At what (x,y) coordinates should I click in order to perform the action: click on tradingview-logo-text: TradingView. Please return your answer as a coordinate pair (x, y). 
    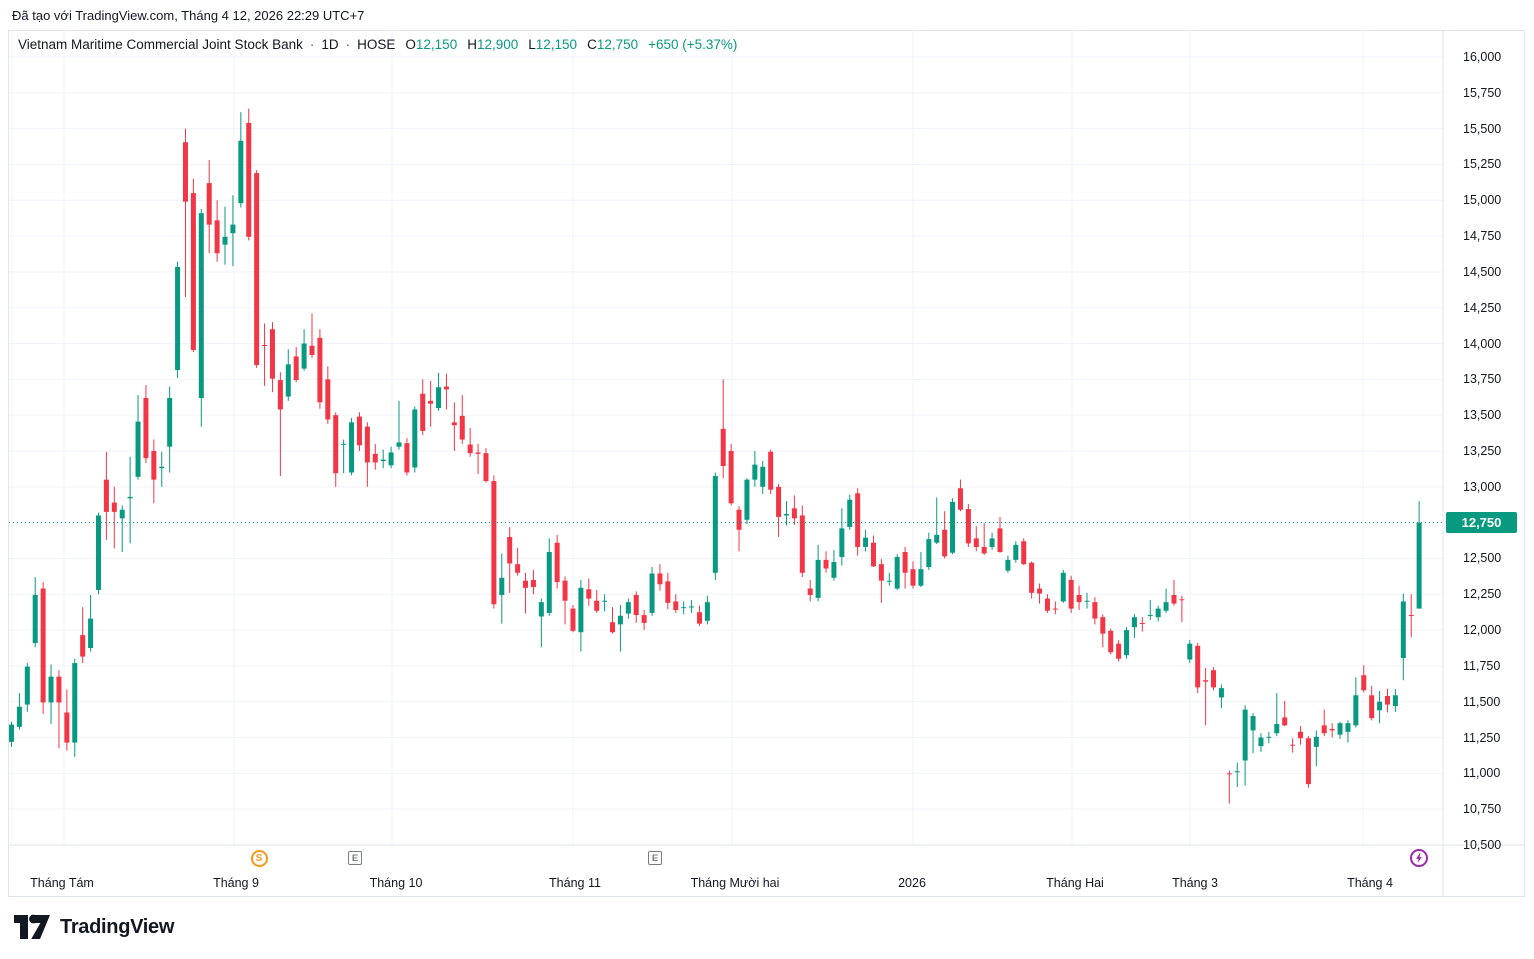
    Looking at the image, I should click on (117, 926).